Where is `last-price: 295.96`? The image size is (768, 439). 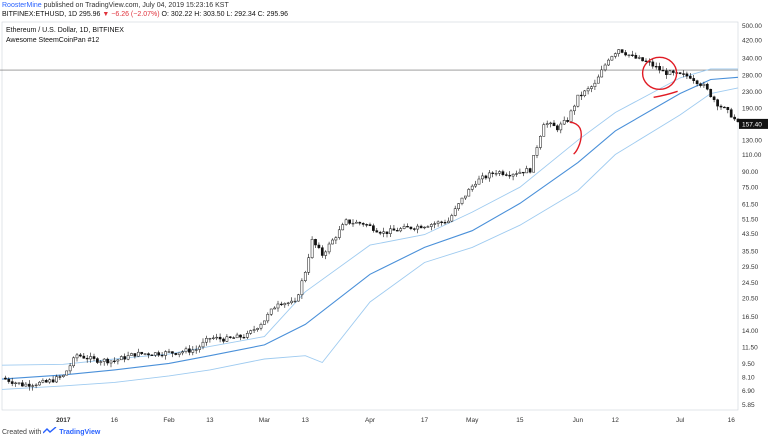 last-price: 295.96 is located at coordinates (90, 14).